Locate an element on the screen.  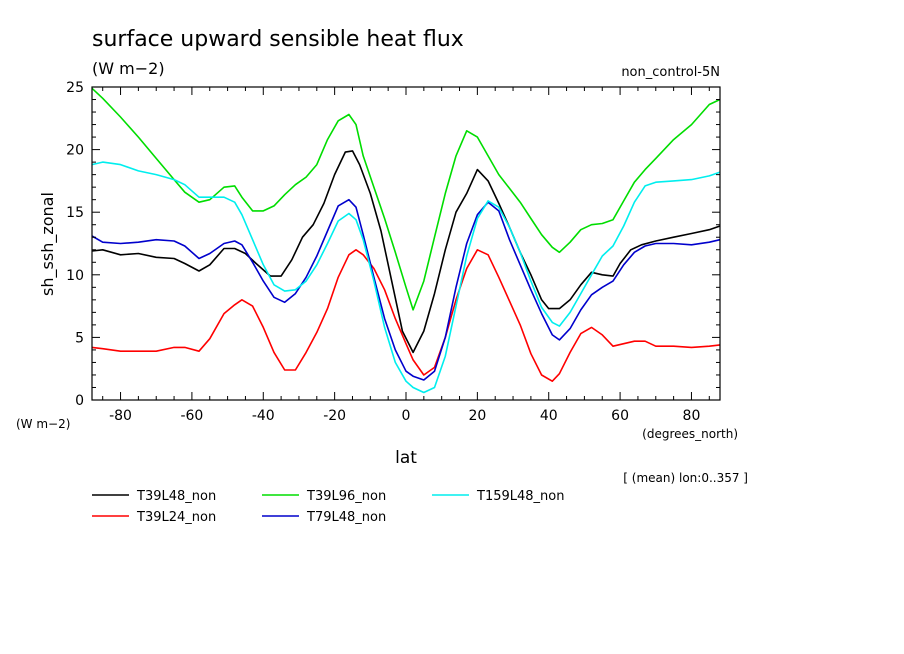
x-tick-label: -80 is located at coordinates (120, 416).